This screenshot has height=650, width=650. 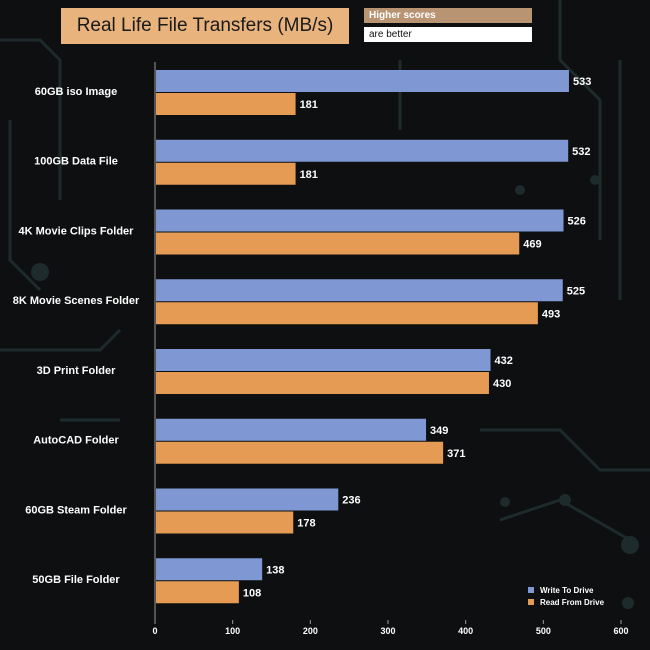 I want to click on category-label: 3D Print Folder, so click(x=77, y=371).